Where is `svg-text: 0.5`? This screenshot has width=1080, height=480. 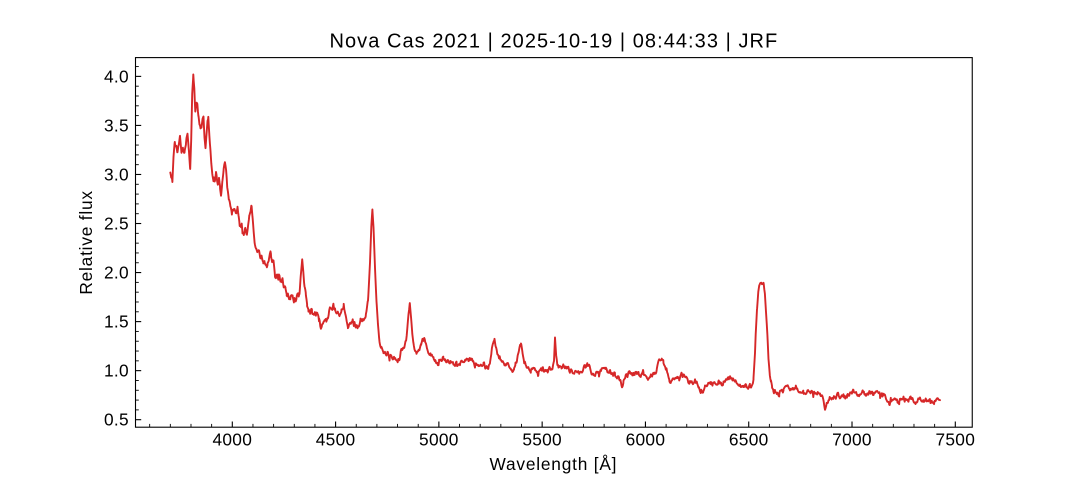 svg-text: 0.5 is located at coordinates (116, 420).